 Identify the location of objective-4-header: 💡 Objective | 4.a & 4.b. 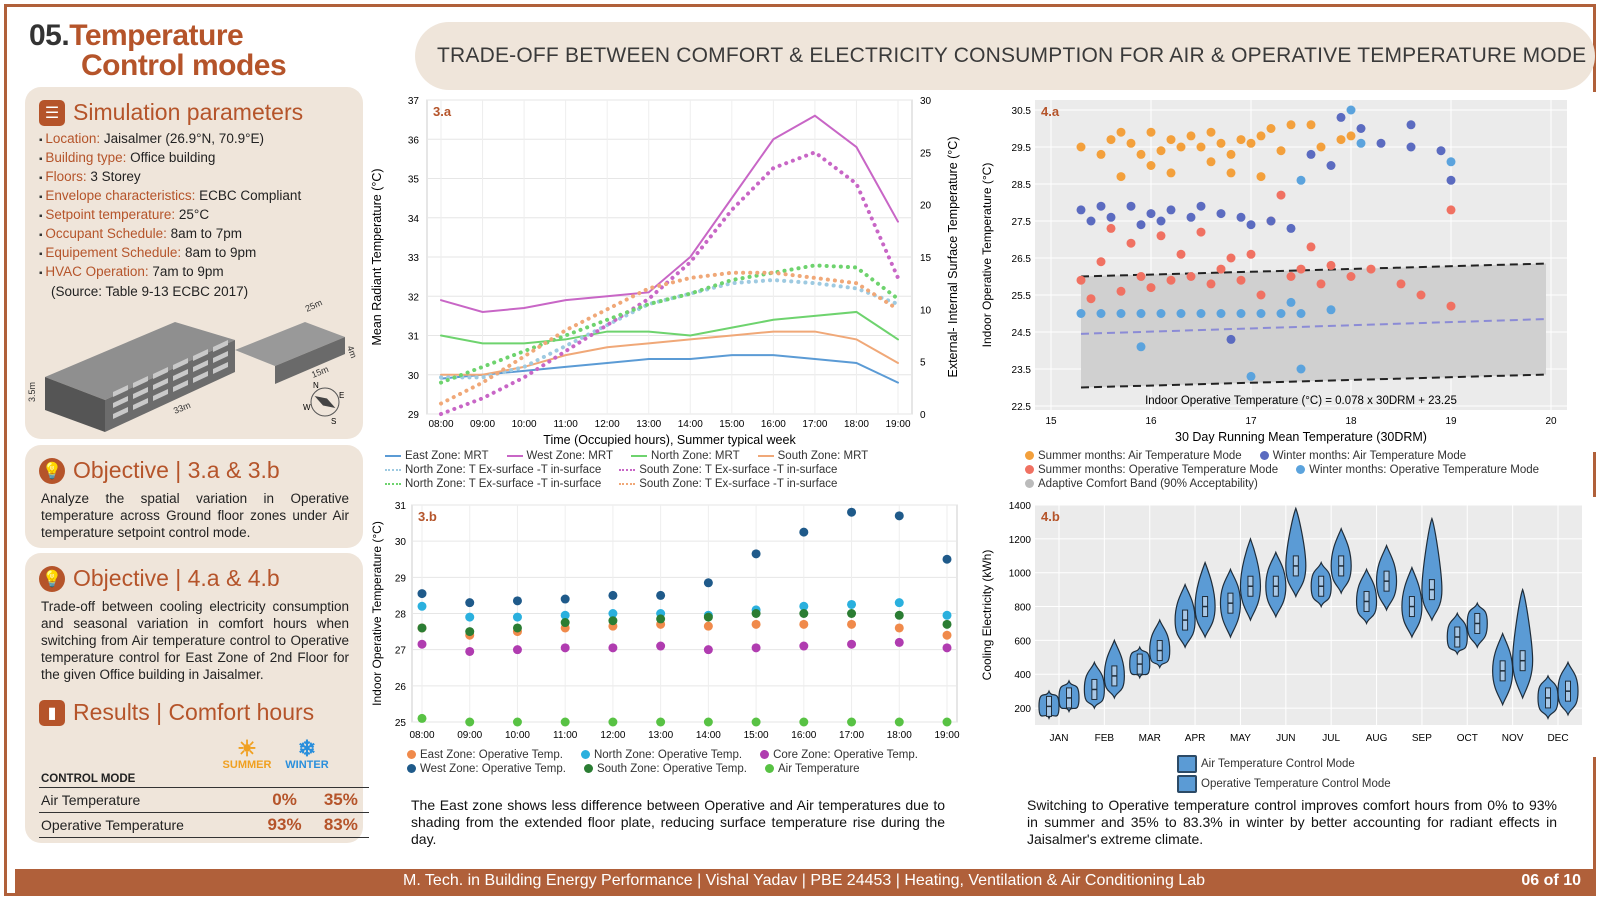
(194, 572).